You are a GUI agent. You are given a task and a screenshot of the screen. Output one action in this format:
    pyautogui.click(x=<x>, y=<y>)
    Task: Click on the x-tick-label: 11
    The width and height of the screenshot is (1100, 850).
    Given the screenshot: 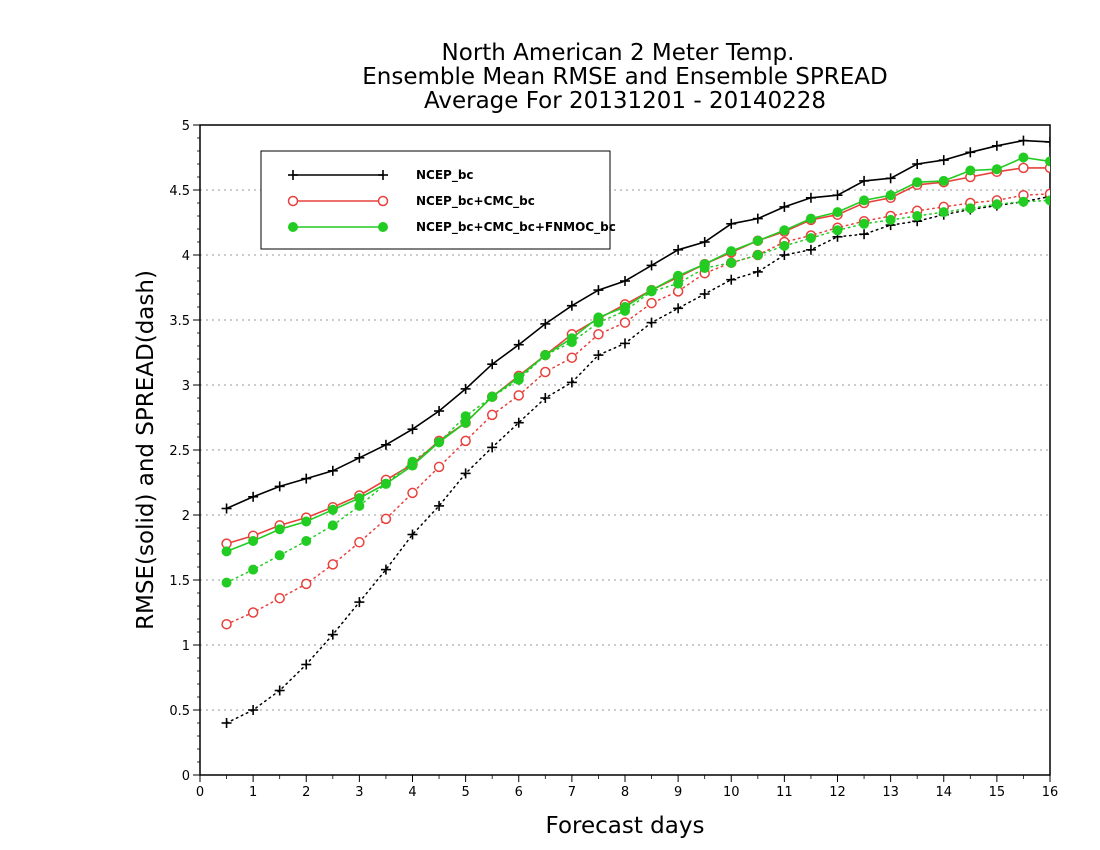 What is the action you would take?
    pyautogui.click(x=784, y=792)
    